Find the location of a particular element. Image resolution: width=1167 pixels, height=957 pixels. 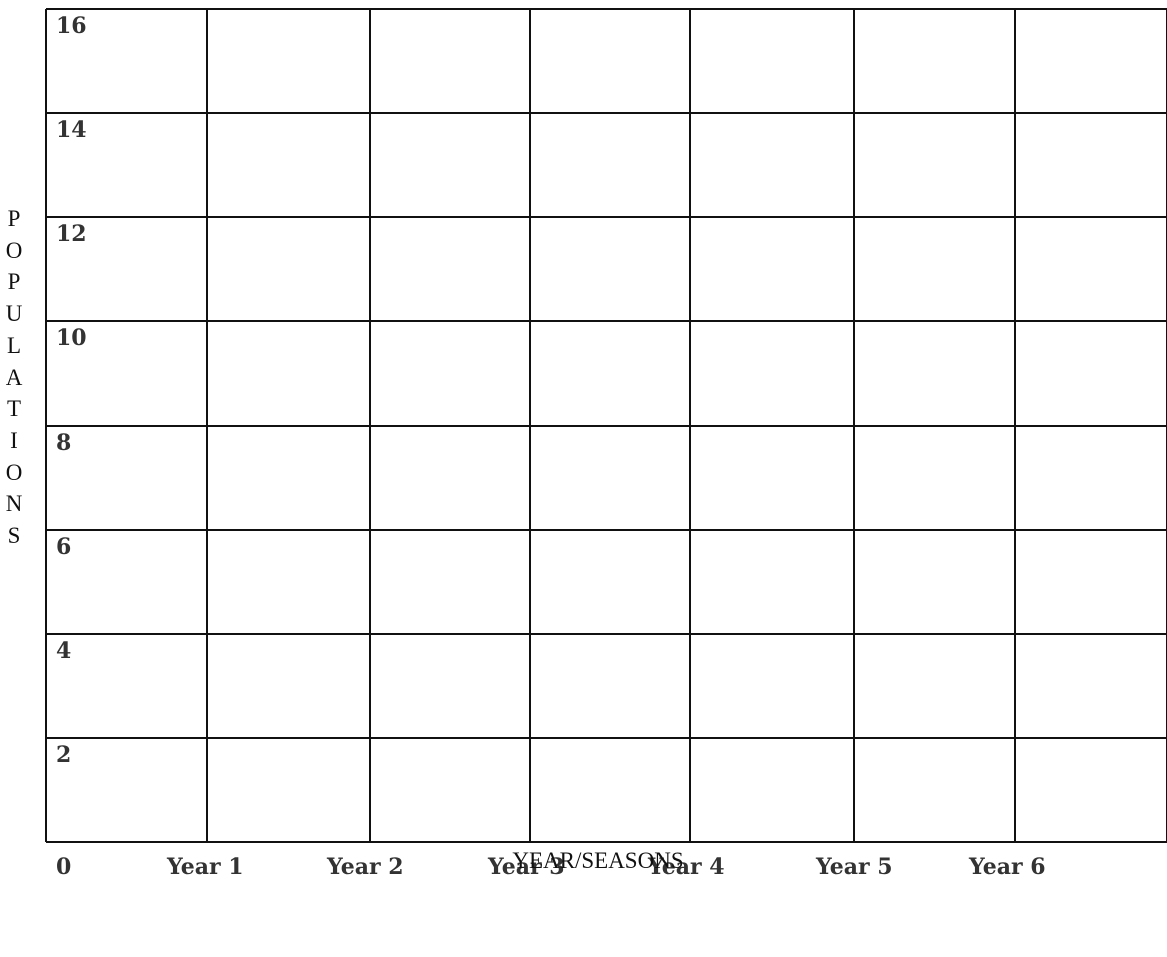

y-tick-label: 8 is located at coordinates (63, 443).